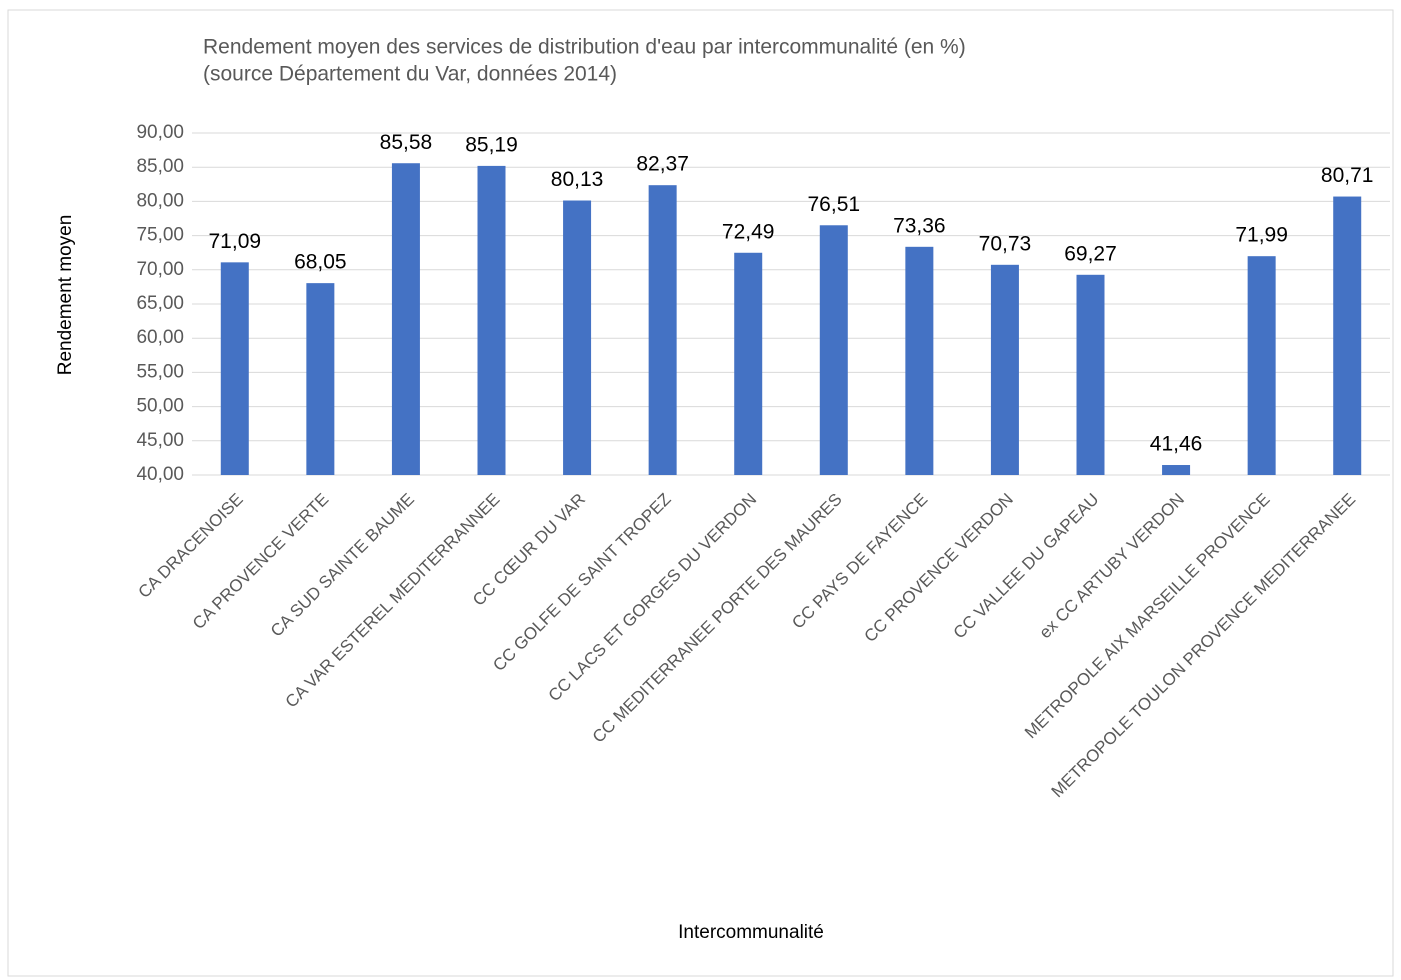 This screenshot has height=980, width=1401. Describe the element at coordinates (235, 241) in the screenshot. I see `data-label: 71,09` at that location.